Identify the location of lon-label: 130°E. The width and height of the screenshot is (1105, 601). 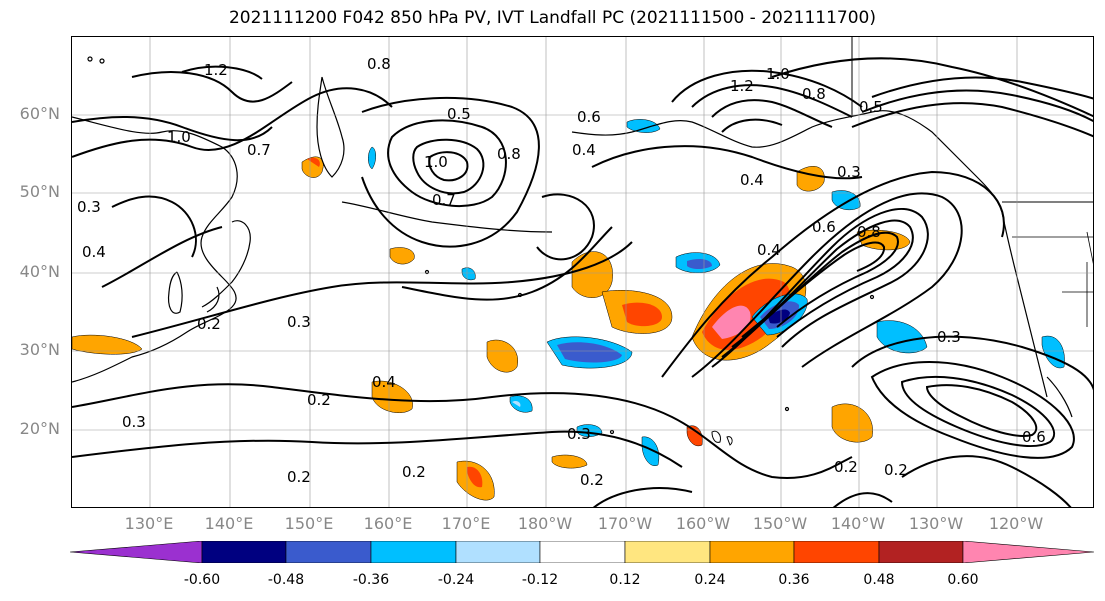
(149, 523).